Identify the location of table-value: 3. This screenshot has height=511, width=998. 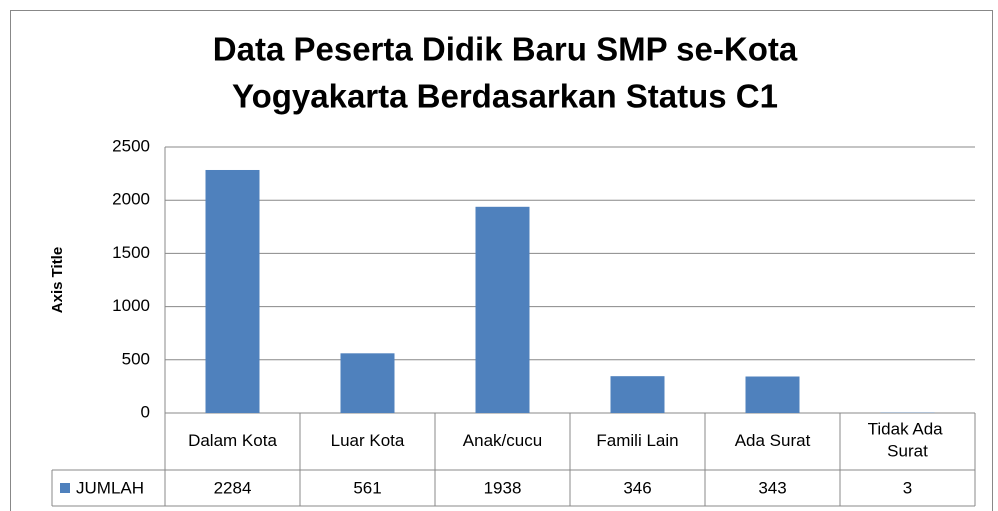
(907, 487).